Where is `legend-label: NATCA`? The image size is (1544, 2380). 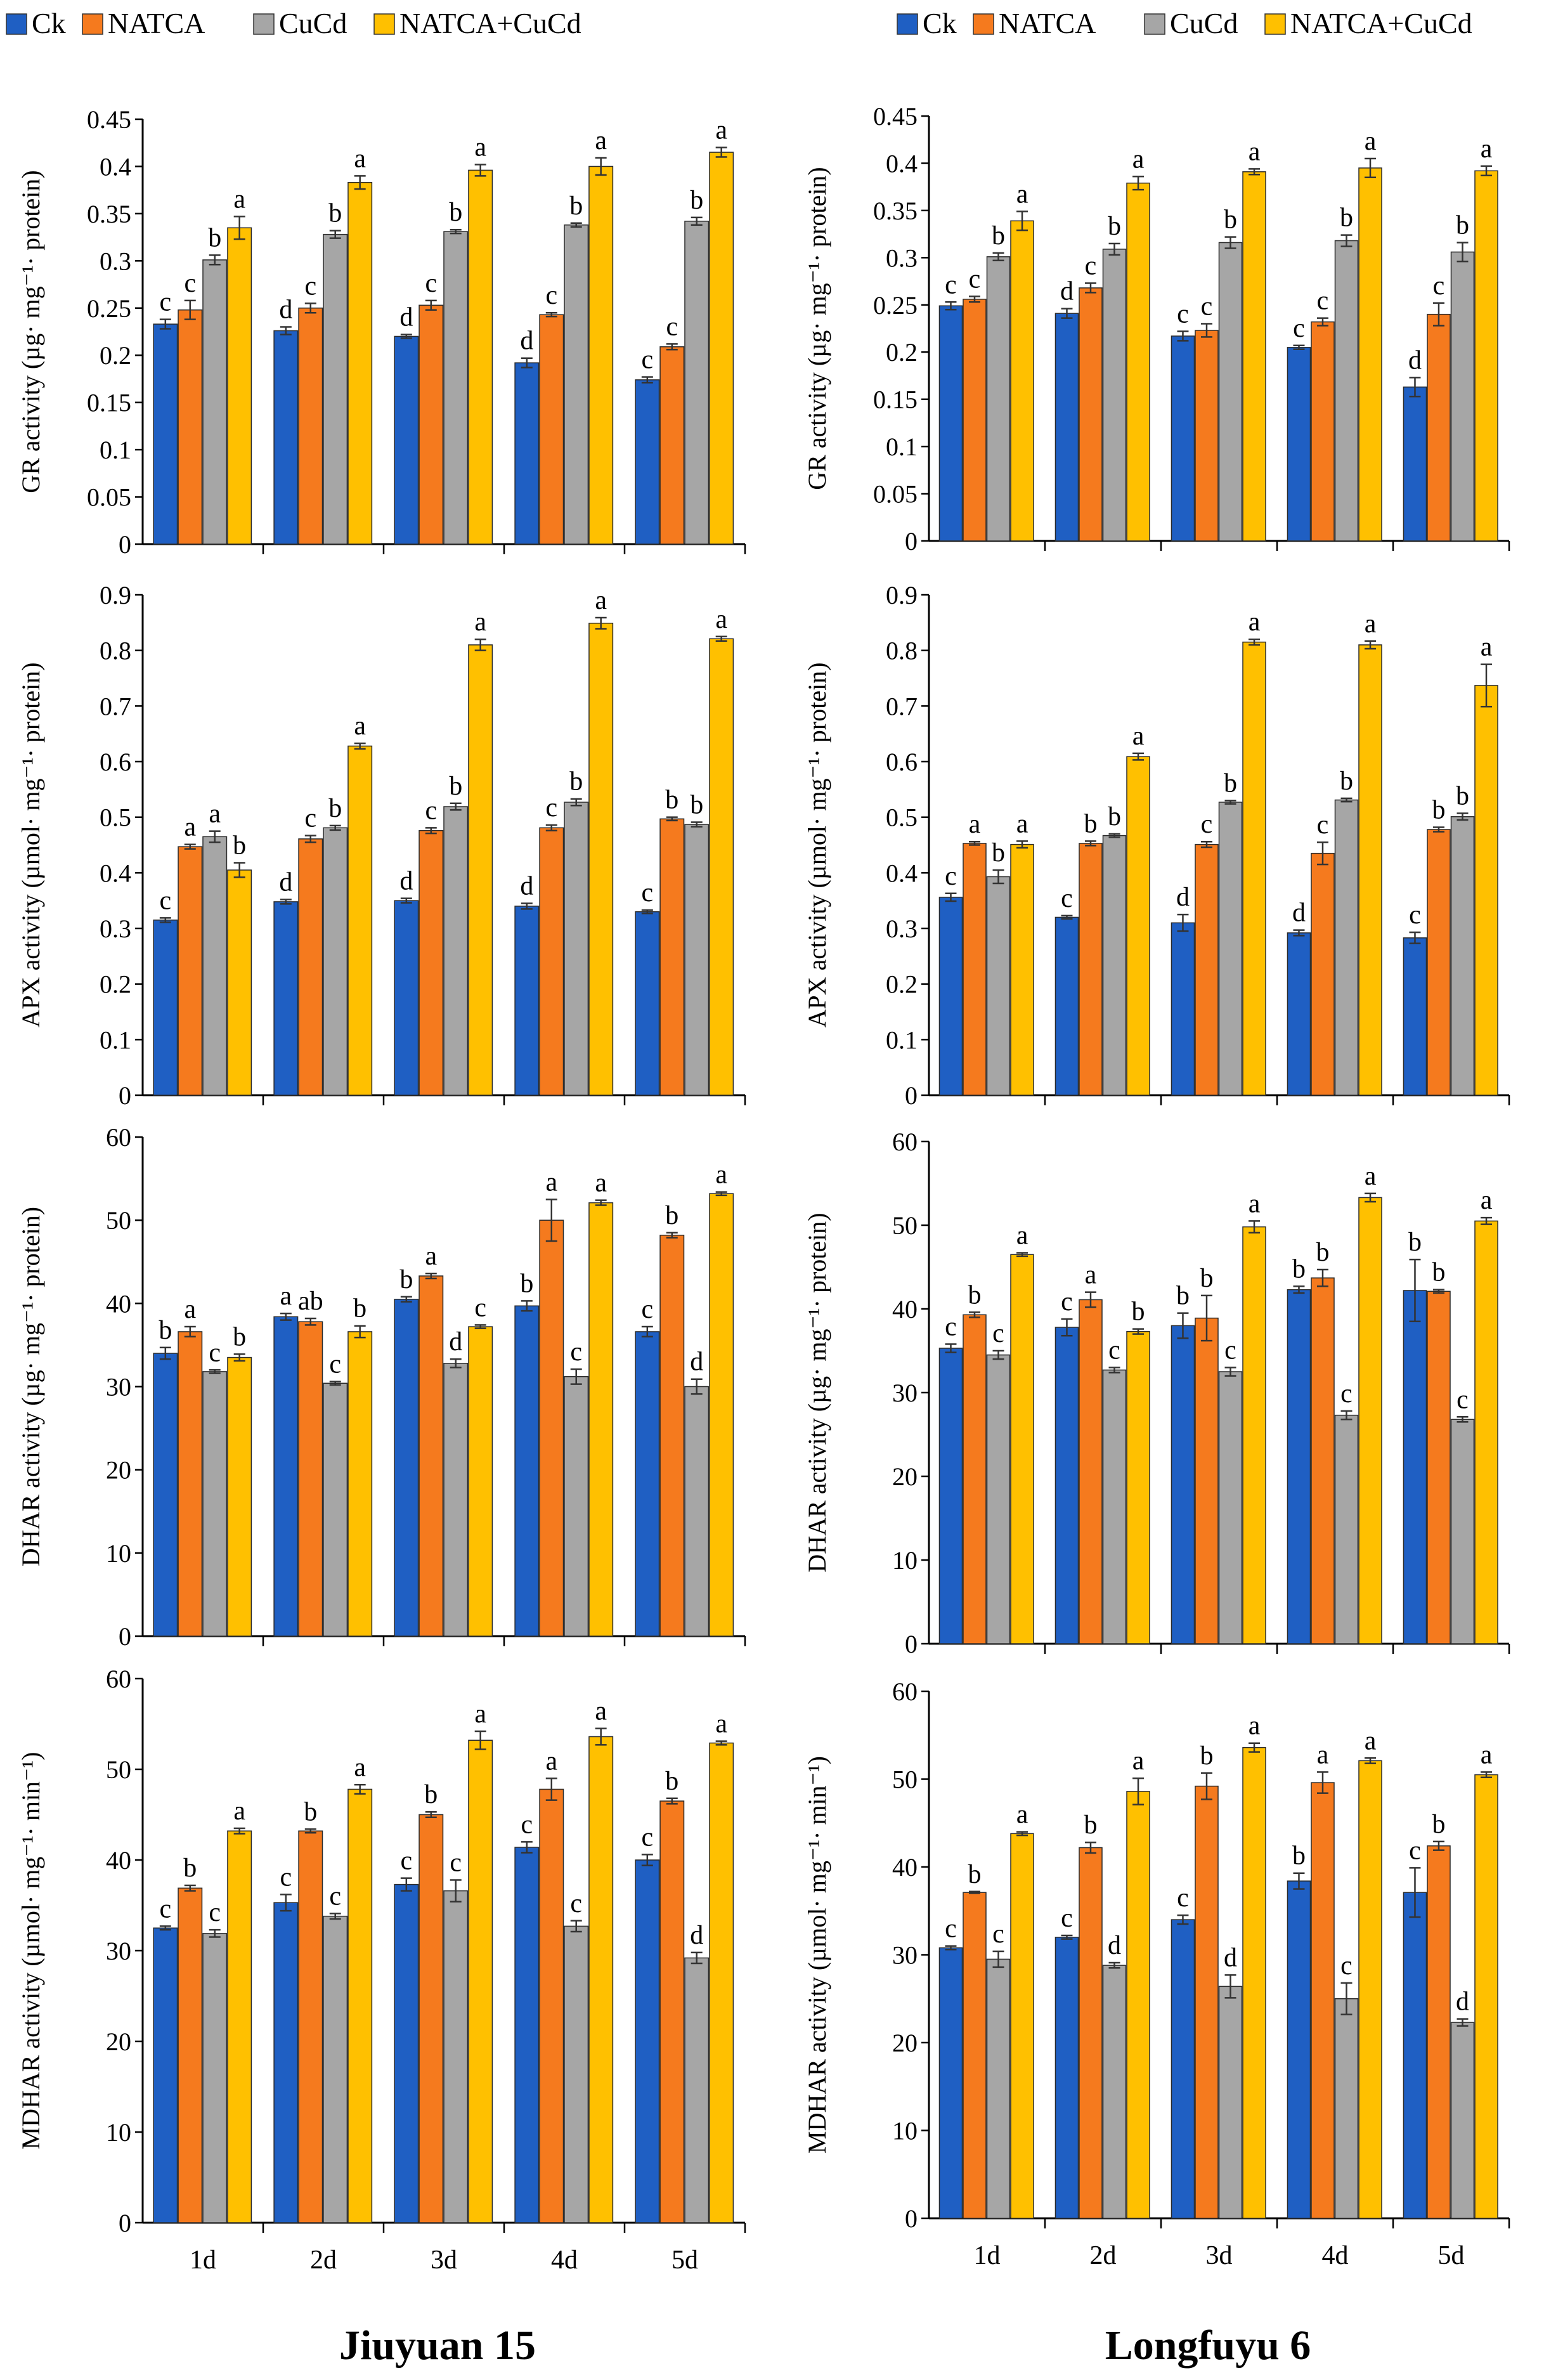 legend-label: NATCA is located at coordinates (1048, 23).